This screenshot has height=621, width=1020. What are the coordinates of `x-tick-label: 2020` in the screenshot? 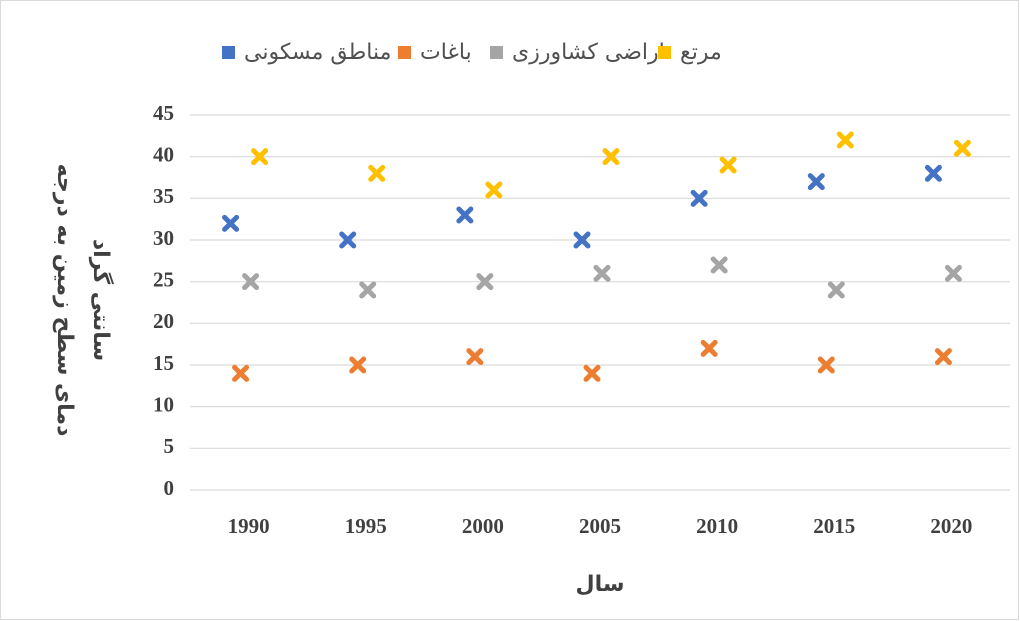 It's located at (951, 526).